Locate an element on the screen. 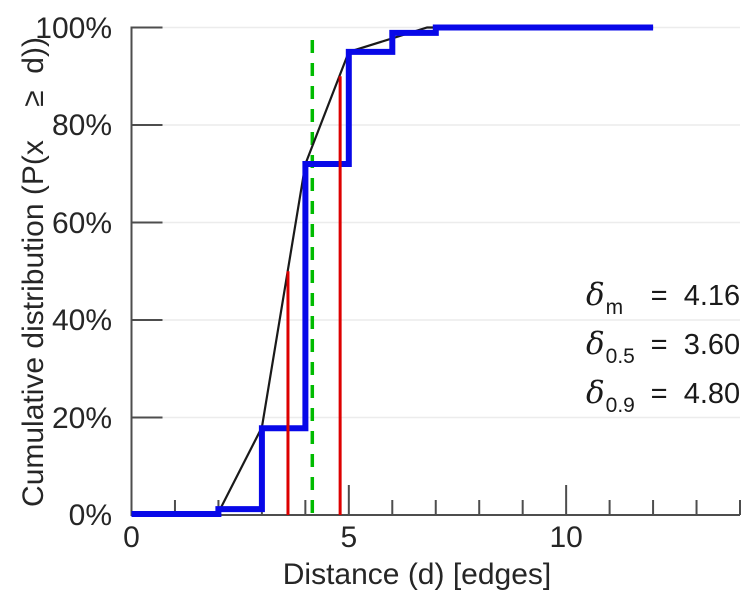  delta-value: = 3.60 is located at coordinates (695, 345).